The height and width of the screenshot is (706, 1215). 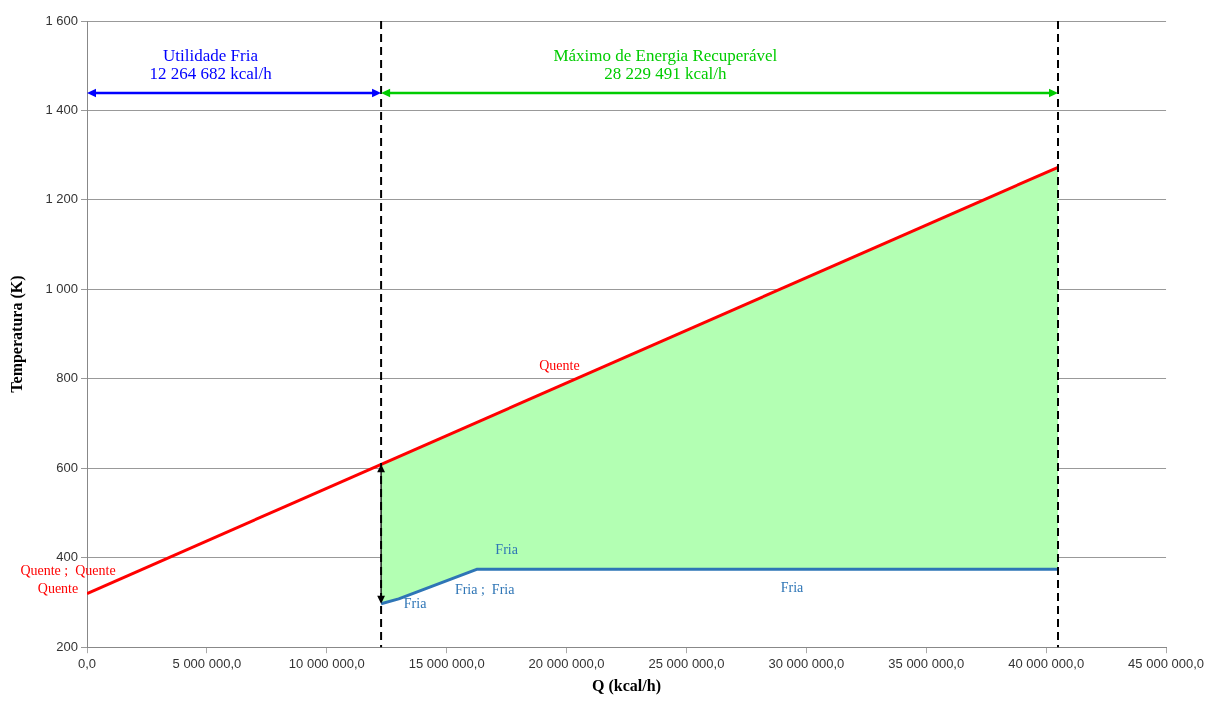 I want to click on annotation: Fria ; Fria, so click(x=485, y=590).